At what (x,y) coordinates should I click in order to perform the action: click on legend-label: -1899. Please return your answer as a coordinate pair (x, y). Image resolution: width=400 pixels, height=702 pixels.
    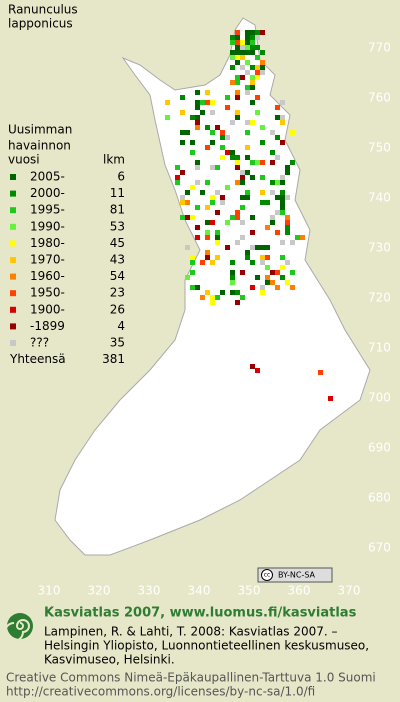
    Looking at the image, I should click on (47, 326).